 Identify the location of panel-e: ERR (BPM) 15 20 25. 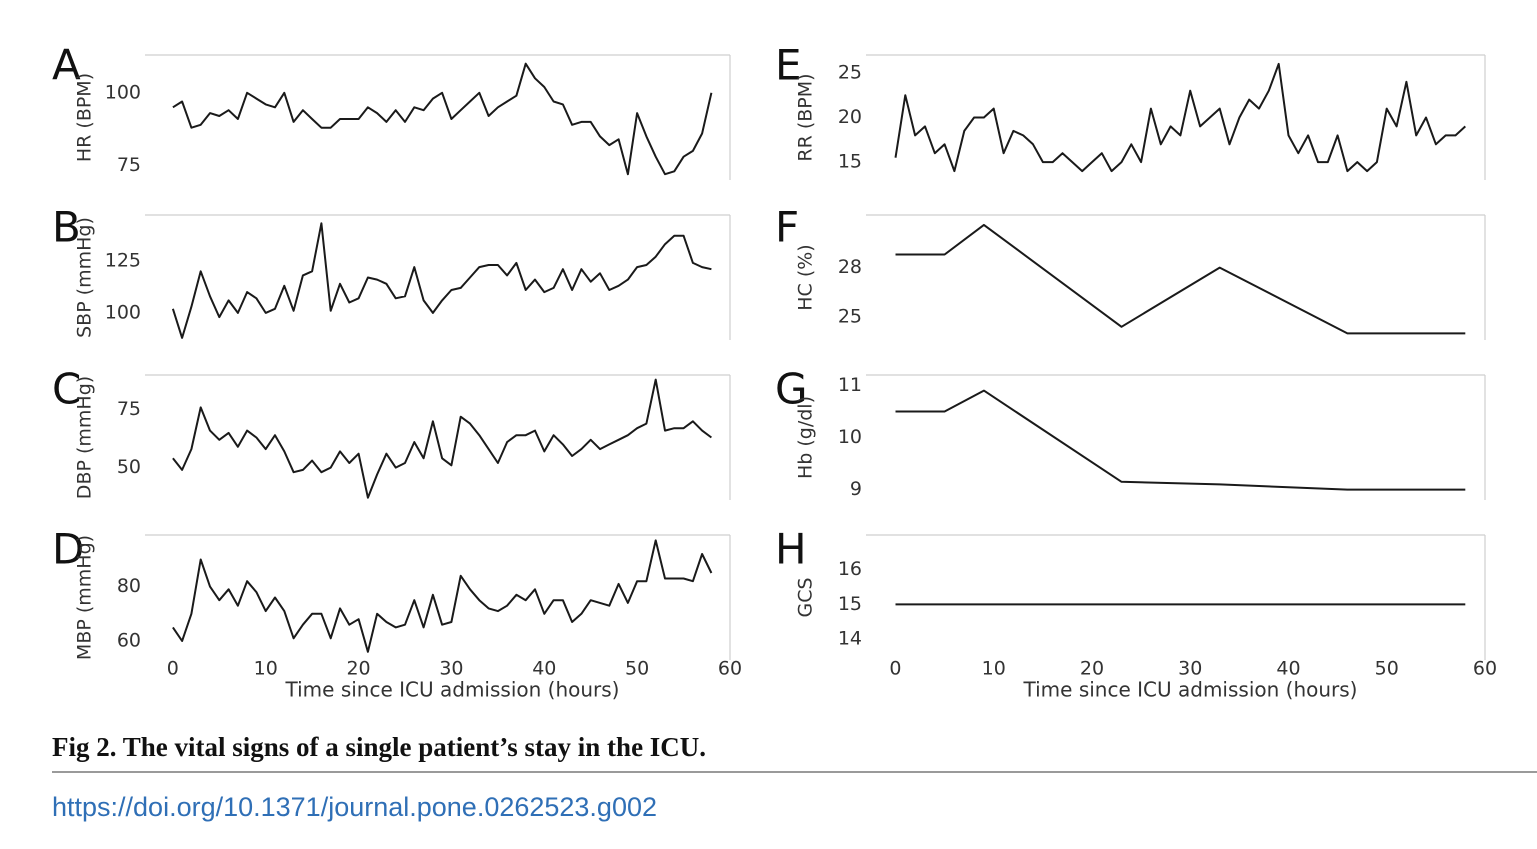
(1130, 110).